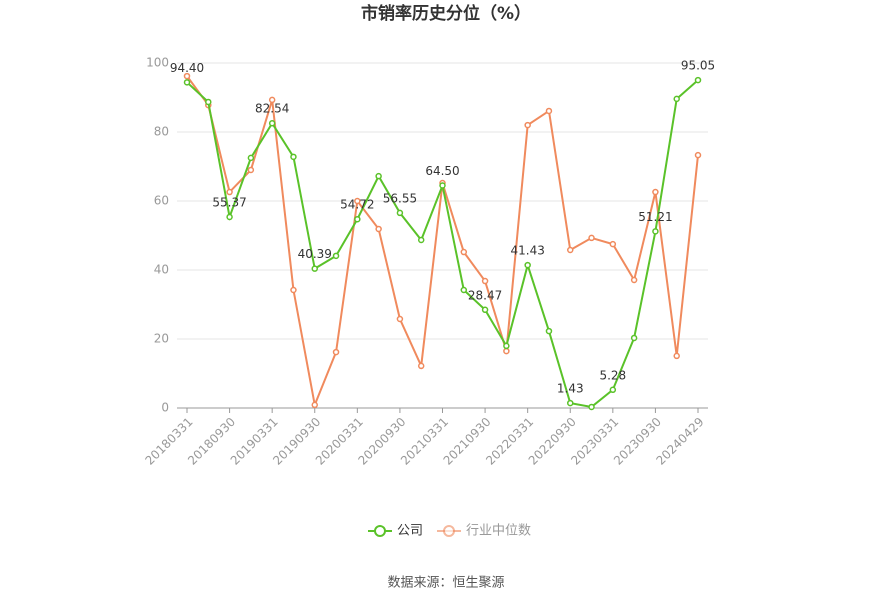 The width and height of the screenshot is (893, 603). Describe the element at coordinates (161, 339) in the screenshot. I see `y-tick-label: 20` at that location.